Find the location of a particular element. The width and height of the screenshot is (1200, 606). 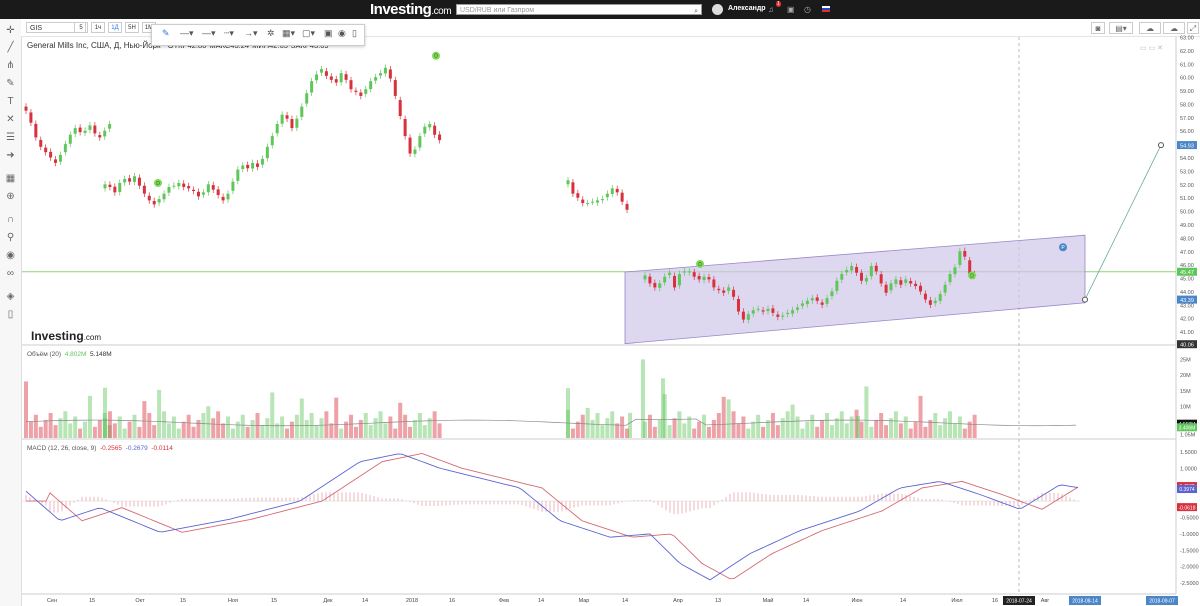

delete-icon: ▯ is located at coordinates (354, 33).